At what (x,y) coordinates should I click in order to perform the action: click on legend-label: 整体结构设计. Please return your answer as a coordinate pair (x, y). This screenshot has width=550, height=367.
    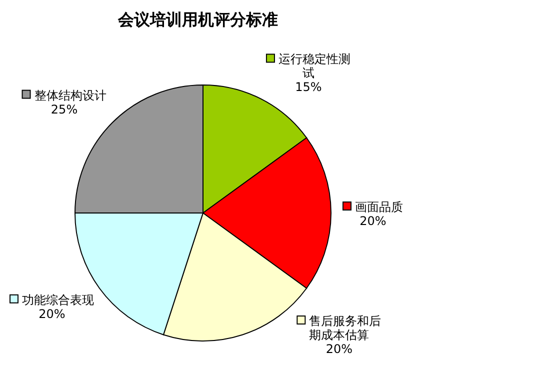
    Looking at the image, I should click on (70, 95).